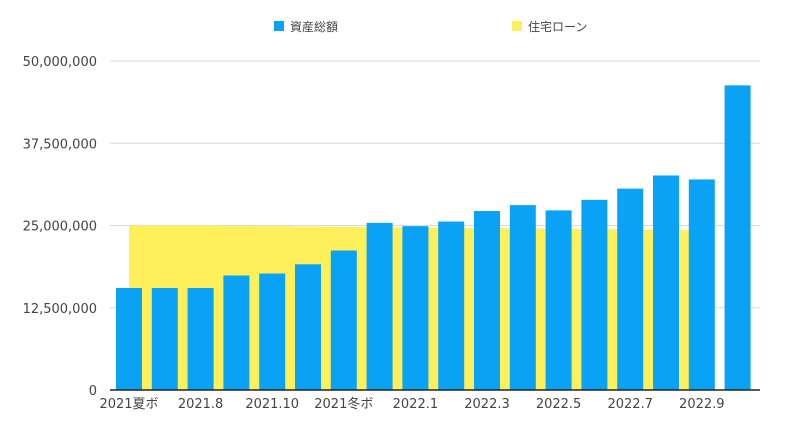  I want to click on legend-swatch-home-loan, so click(517, 26).